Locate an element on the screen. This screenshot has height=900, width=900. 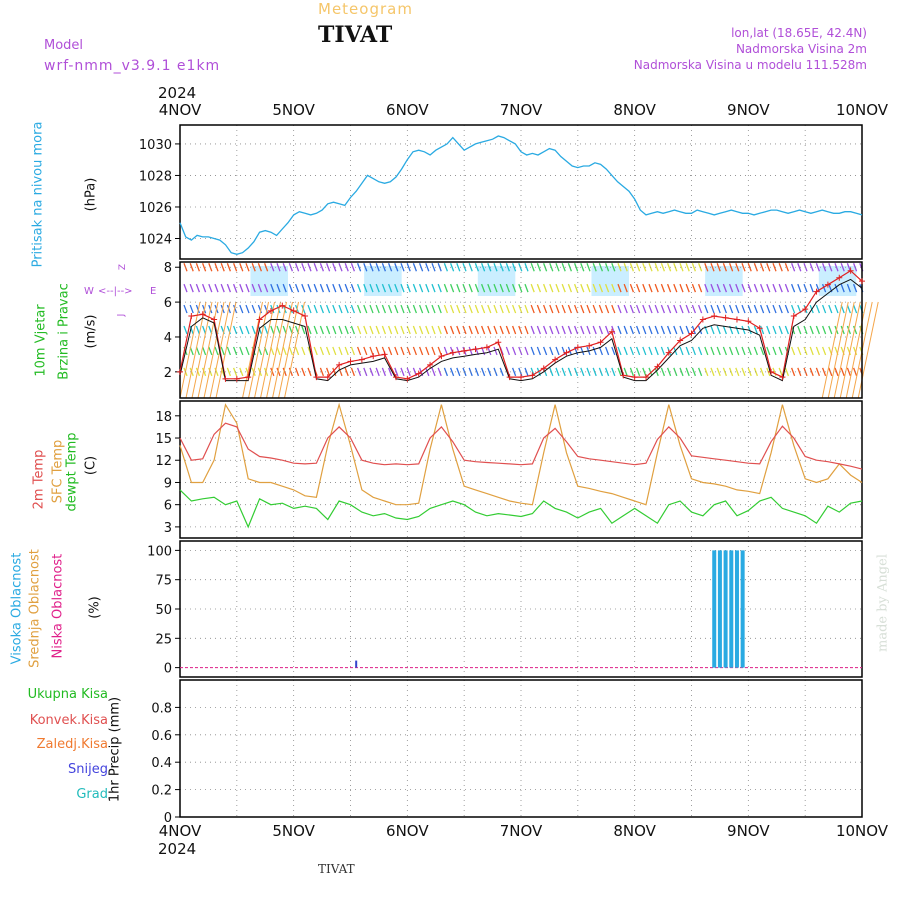
model-label: Model is located at coordinates (64, 45).